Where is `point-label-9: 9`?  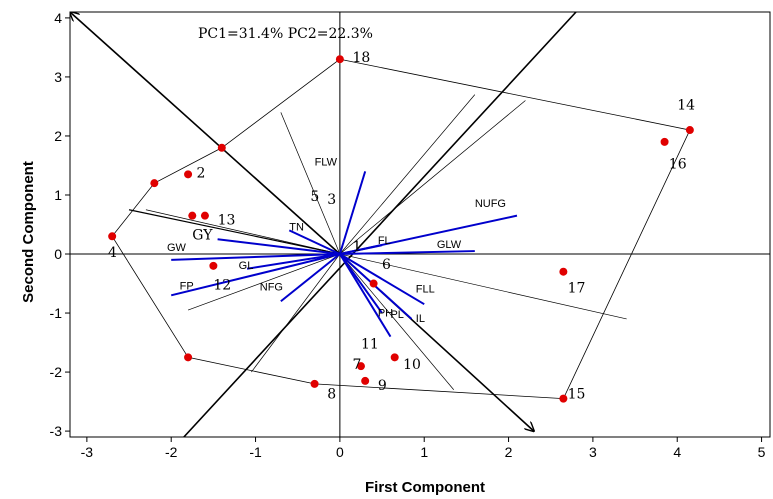 point-label-9: 9 is located at coordinates (382, 386).